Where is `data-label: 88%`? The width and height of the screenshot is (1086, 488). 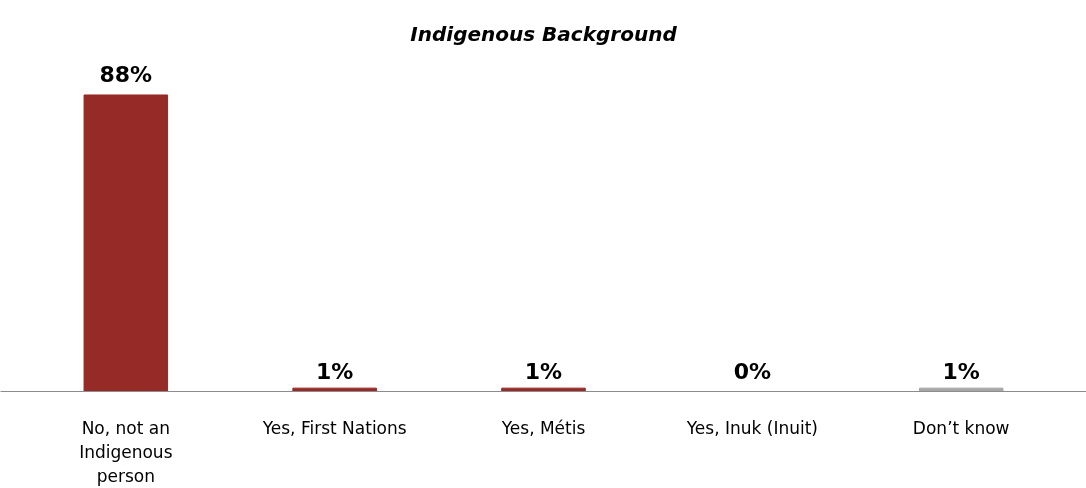
data-label: 88% is located at coordinates (126, 74).